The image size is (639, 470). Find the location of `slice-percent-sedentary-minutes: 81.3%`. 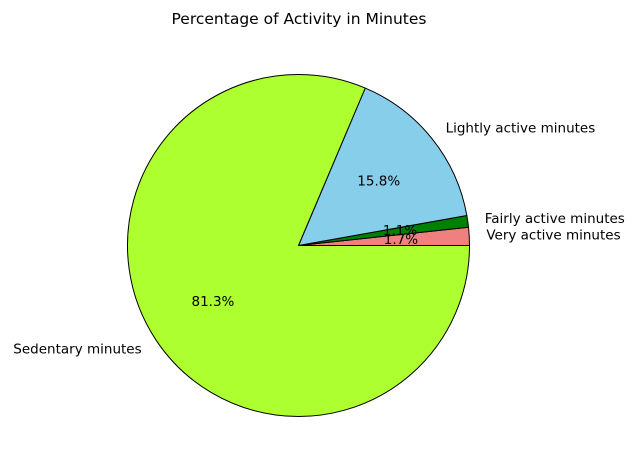

slice-percent-sedentary-minutes: 81.3% is located at coordinates (213, 302).